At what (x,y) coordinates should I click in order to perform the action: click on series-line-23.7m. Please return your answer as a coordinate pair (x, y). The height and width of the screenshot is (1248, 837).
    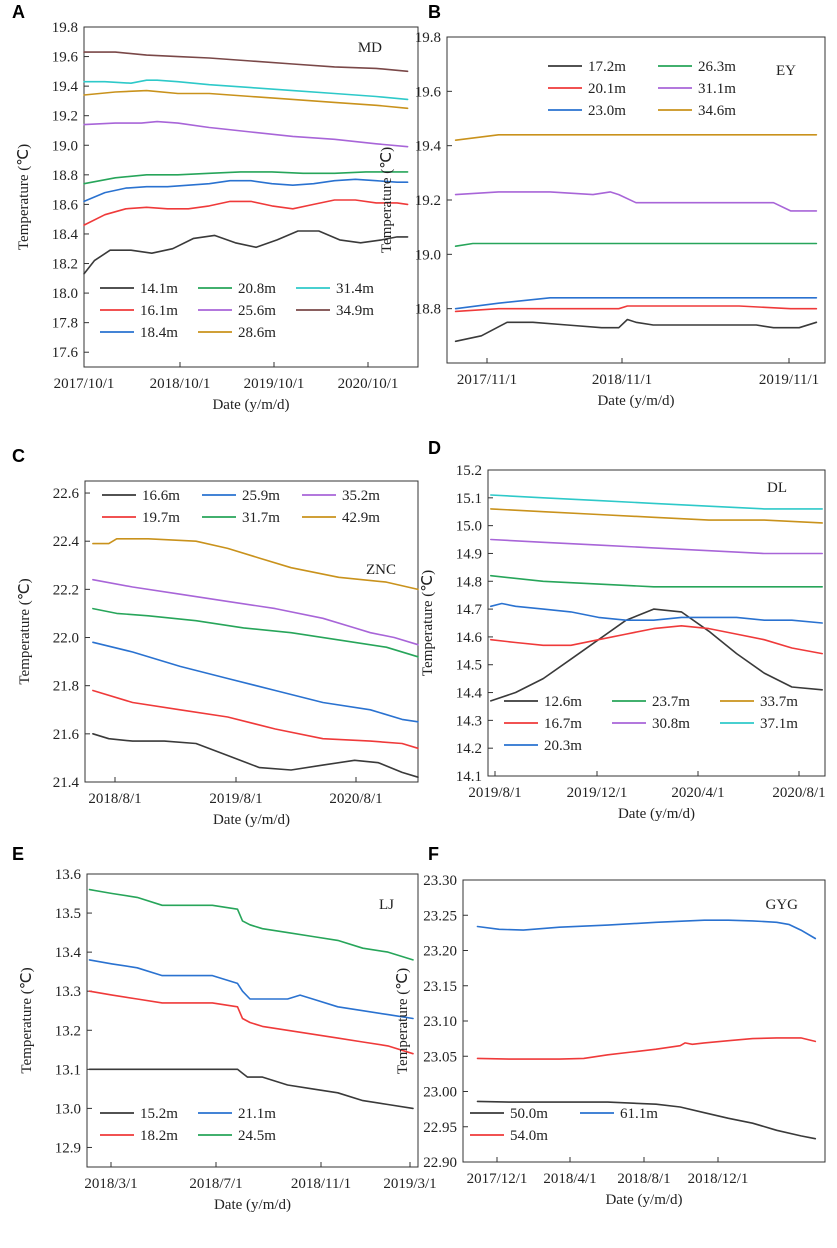
    Looking at the image, I should click on (656, 581).